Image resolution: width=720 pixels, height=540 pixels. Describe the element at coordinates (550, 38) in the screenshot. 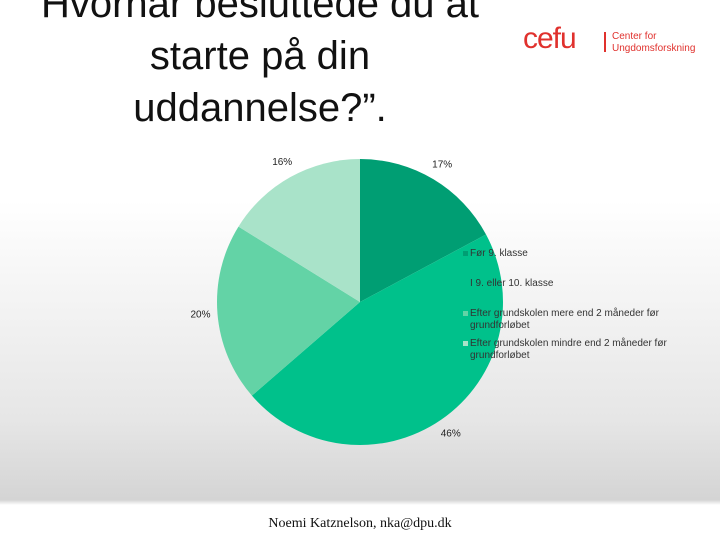

I see `logo: cefu` at that location.